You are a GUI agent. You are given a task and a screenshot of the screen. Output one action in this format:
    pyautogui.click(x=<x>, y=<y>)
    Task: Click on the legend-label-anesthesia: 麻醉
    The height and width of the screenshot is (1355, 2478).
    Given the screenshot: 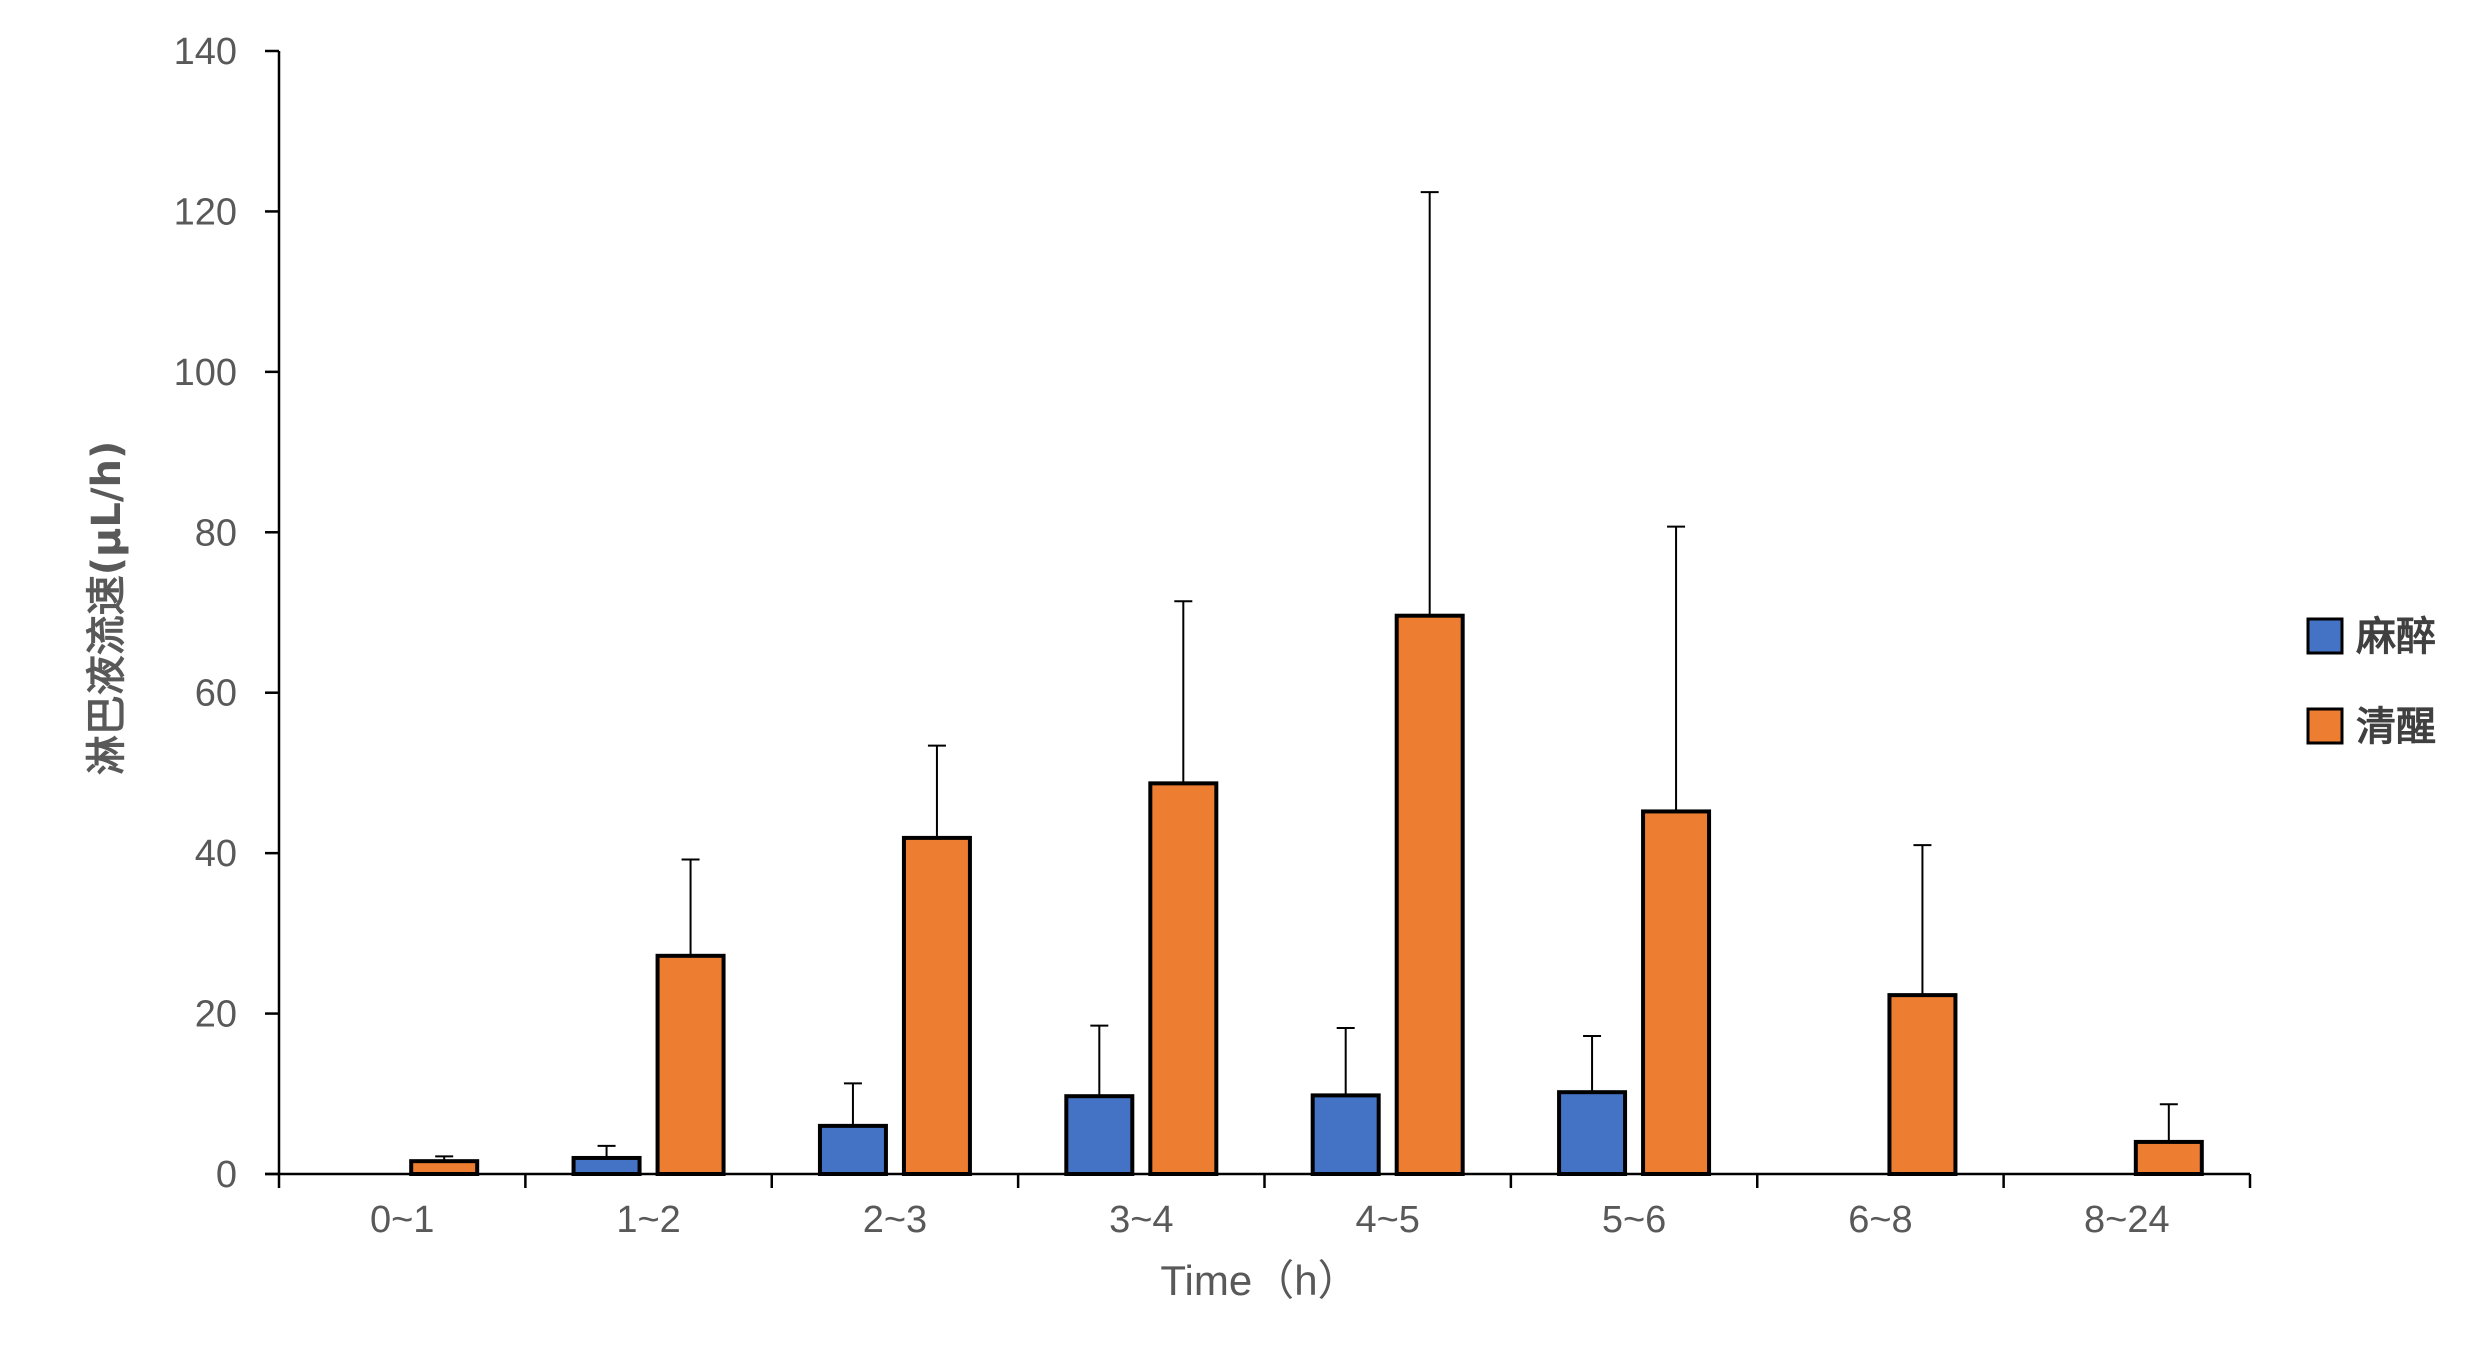 What is the action you would take?
    pyautogui.click(x=2396, y=637)
    